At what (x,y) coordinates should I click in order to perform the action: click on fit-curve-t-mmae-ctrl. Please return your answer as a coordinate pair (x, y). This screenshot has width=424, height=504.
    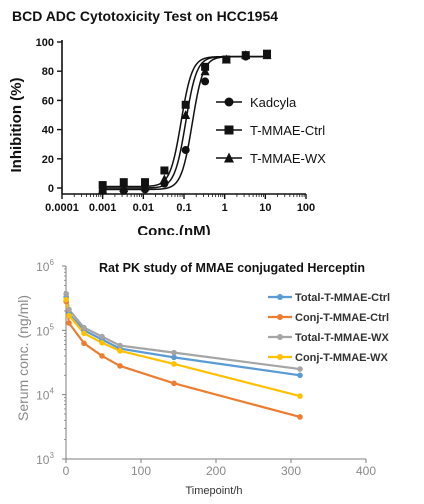
    Looking at the image, I should click on (185, 121).